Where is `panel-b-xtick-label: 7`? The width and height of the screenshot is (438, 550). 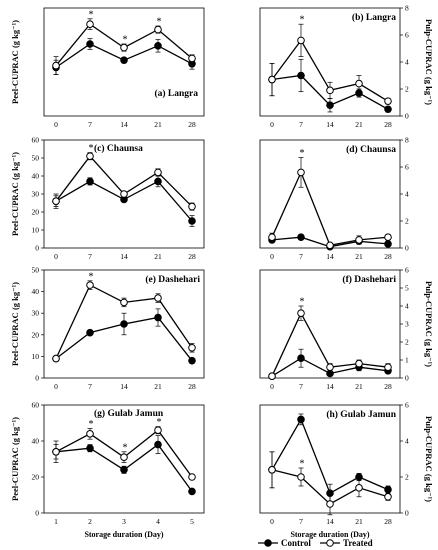
panel-b-xtick-label: 7 is located at coordinates (301, 124).